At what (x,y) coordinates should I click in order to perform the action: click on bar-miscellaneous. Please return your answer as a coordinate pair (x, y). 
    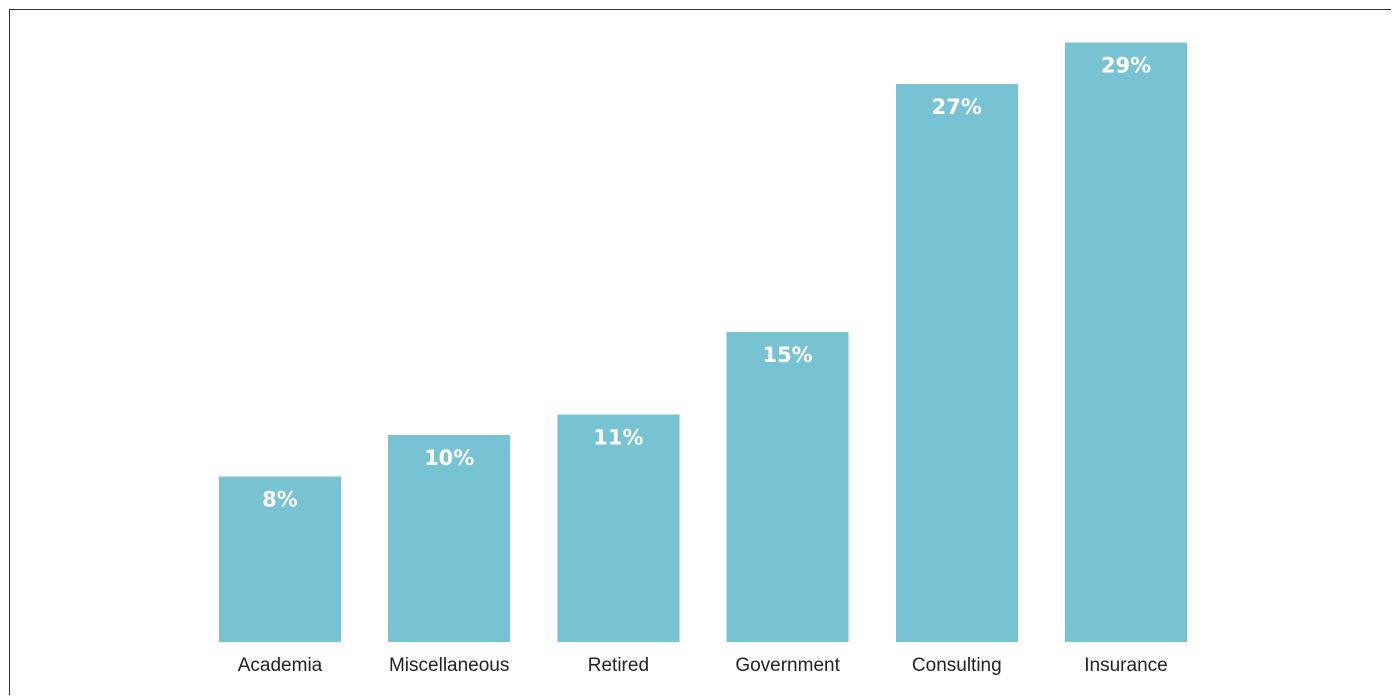
    Looking at the image, I should click on (449, 538).